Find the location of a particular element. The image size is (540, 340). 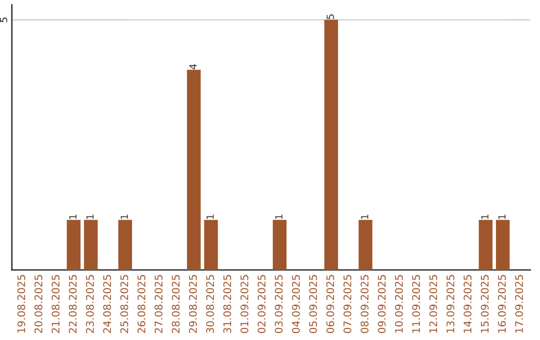

x-tick-label: 22.08.2025 is located at coordinates (72, 304).